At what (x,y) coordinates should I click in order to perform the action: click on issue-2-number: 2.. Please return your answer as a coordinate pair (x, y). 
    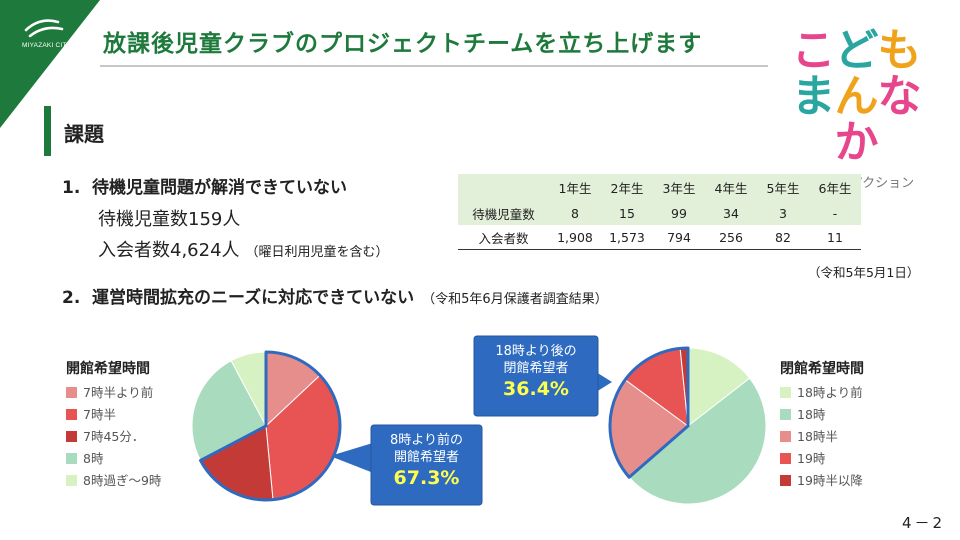
    Looking at the image, I should click on (71, 298).